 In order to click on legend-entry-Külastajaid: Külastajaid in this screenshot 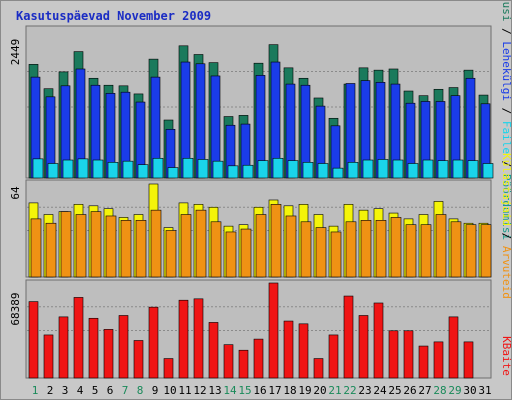, I will do `click(505, 189)`.